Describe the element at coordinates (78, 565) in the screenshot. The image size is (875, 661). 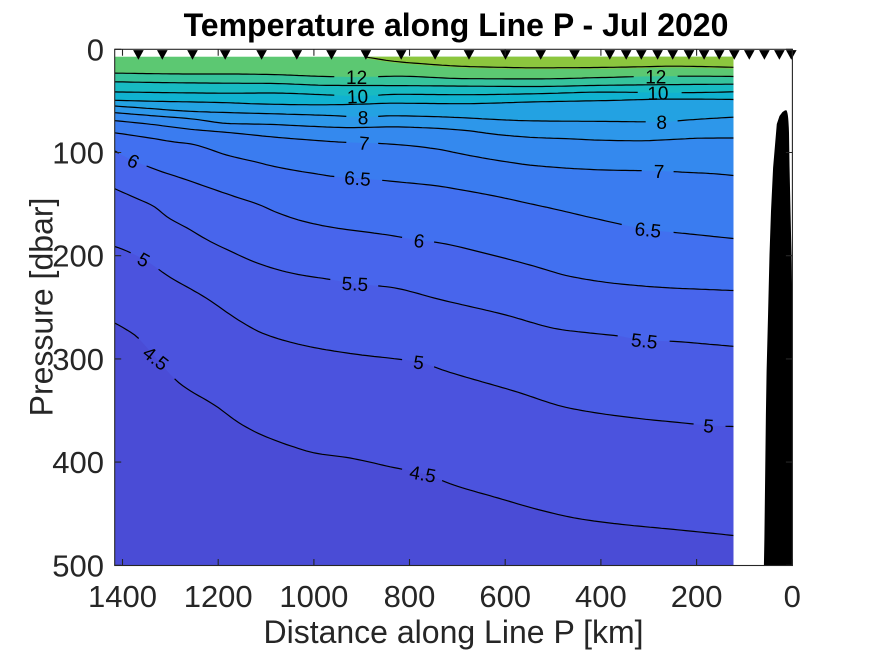
I see `svg-text: 500` at that location.